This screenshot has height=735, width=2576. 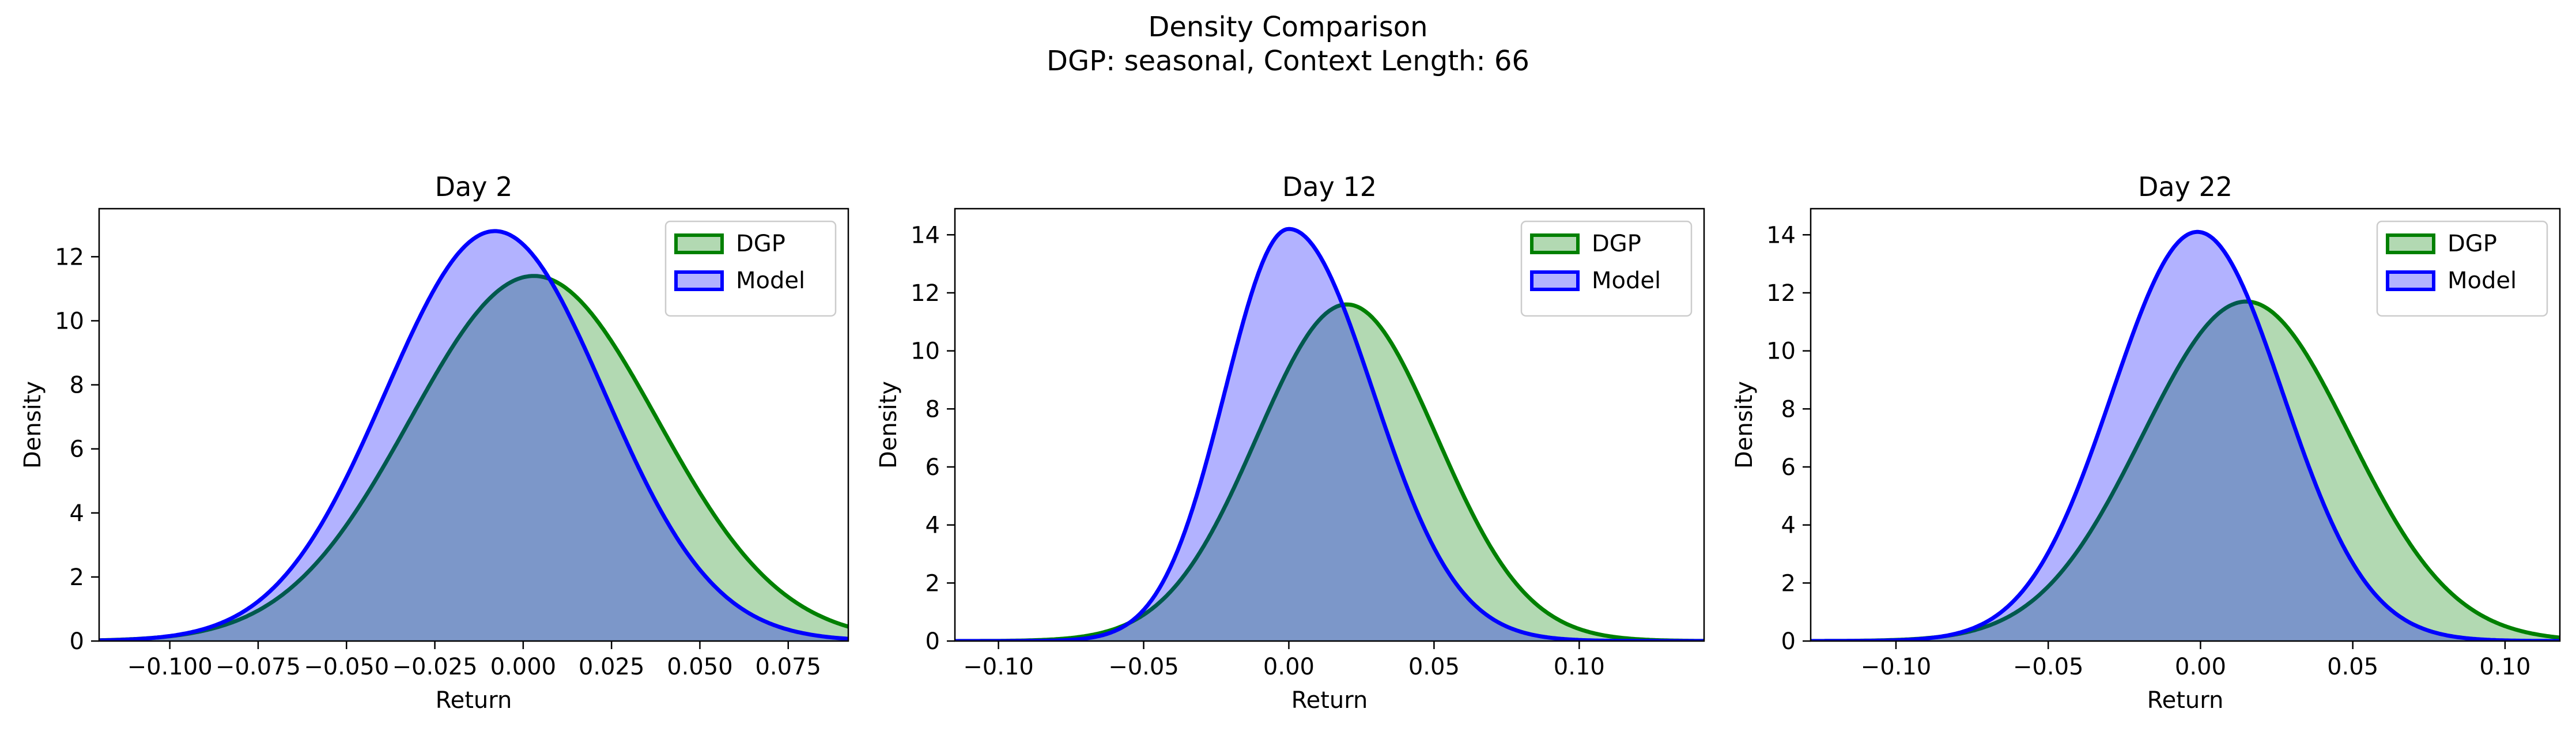 What do you see at coordinates (700, 667) in the screenshot?
I see `x-tick-label: 0.050` at bounding box center [700, 667].